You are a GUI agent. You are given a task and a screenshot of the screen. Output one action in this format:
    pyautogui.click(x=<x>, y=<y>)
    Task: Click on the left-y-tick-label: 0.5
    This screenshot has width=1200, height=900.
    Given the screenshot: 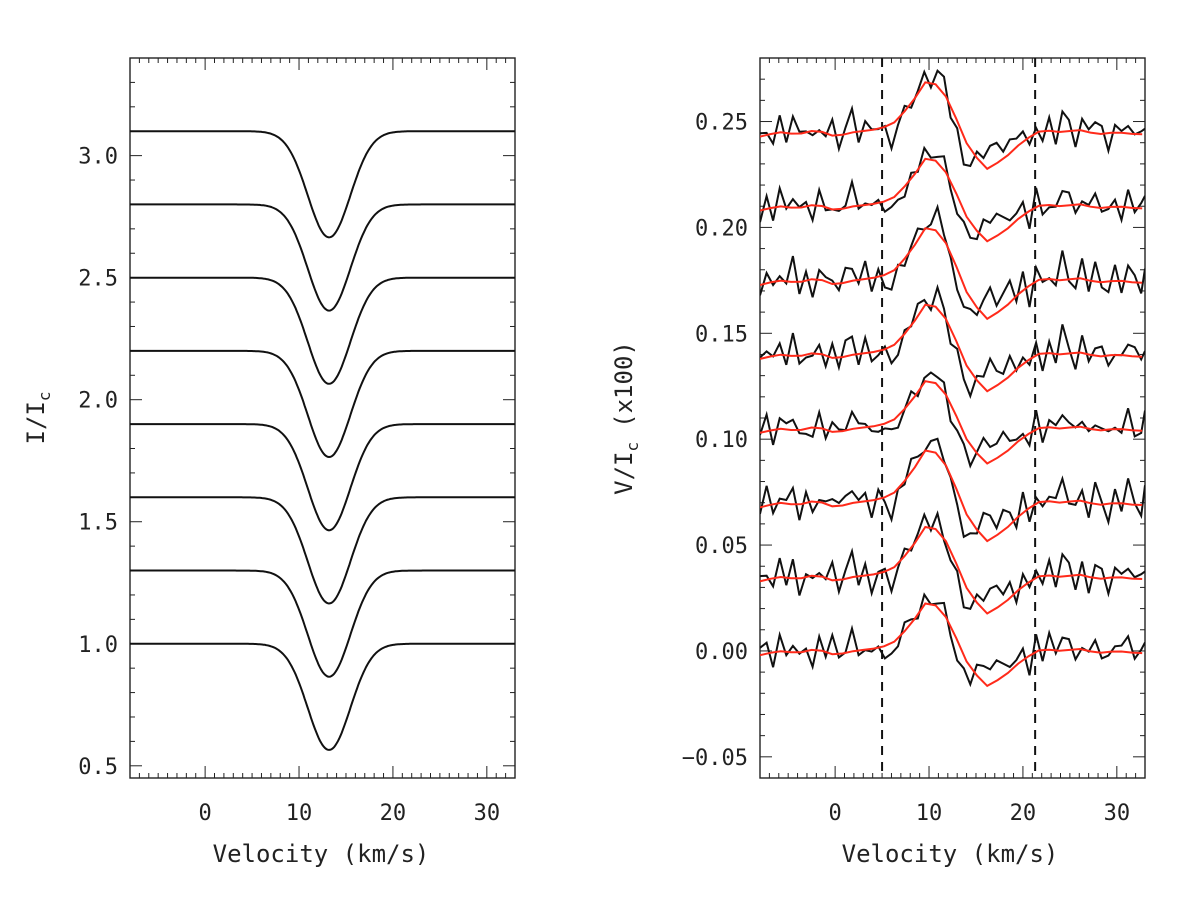 What is the action you would take?
    pyautogui.click(x=98, y=767)
    